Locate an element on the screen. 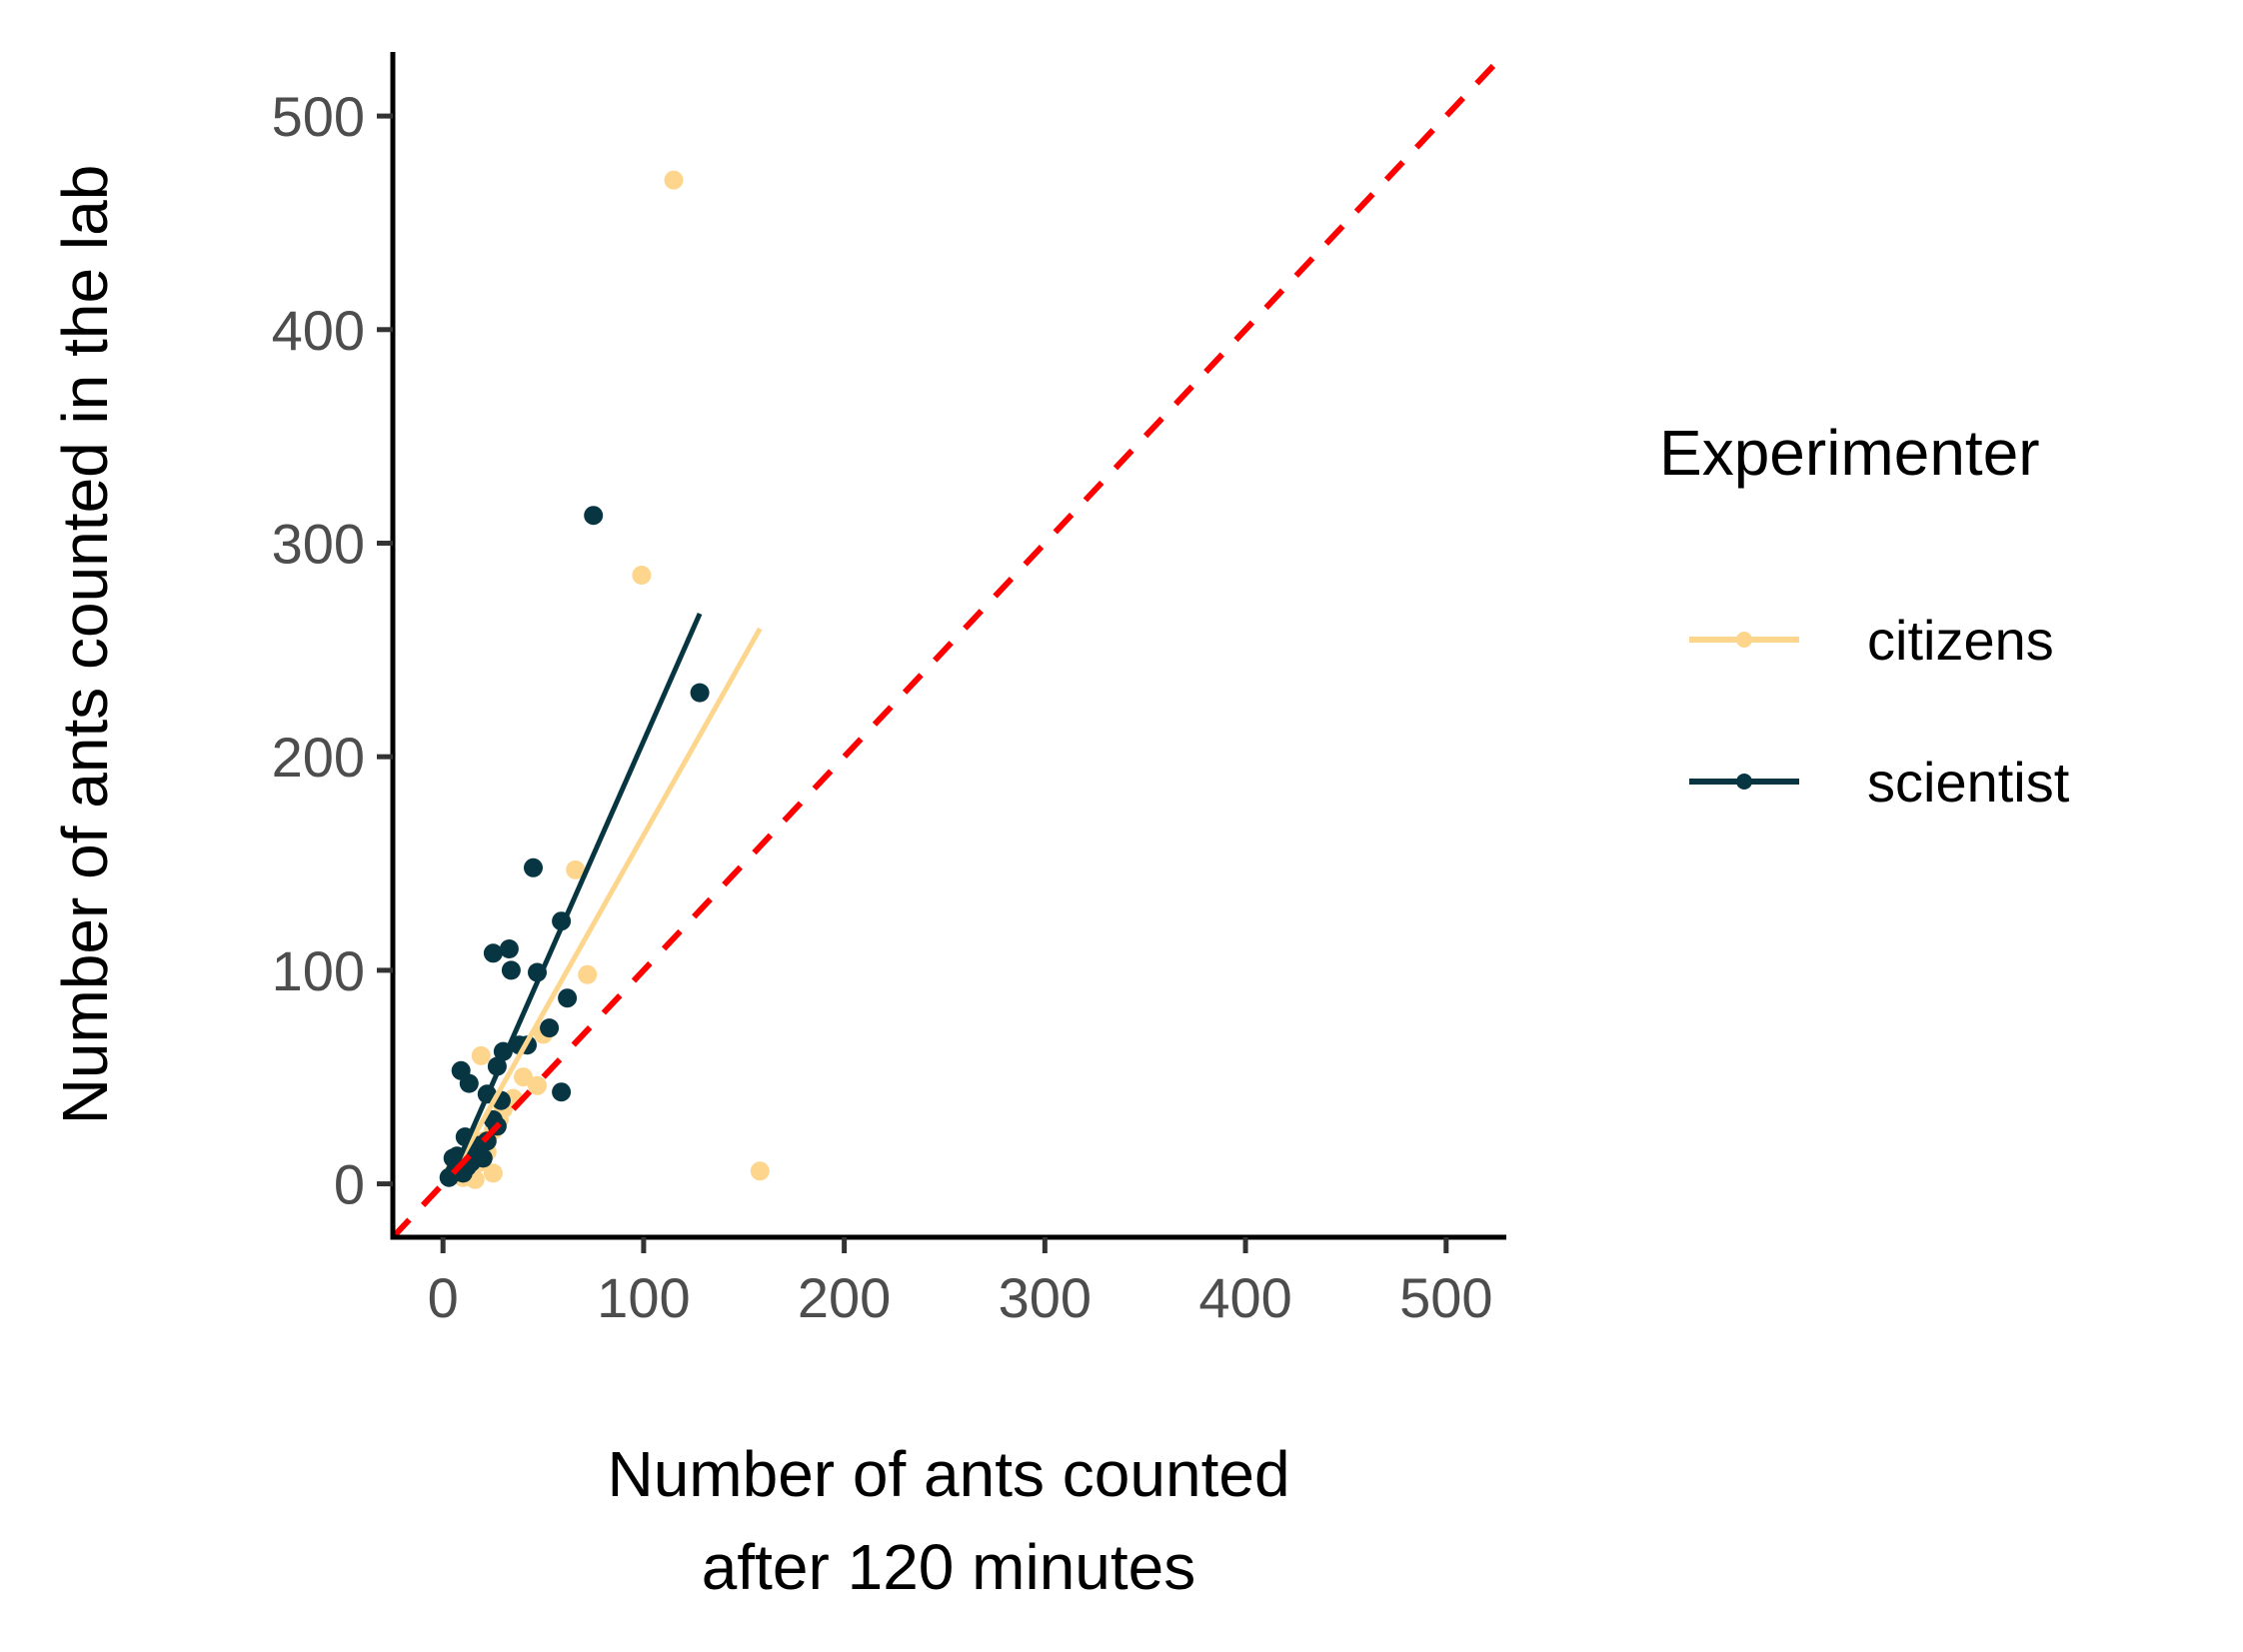 This screenshot has width=2243, height=1652. y-axis-title: Number of ants counted in the lab is located at coordinates (85, 645).